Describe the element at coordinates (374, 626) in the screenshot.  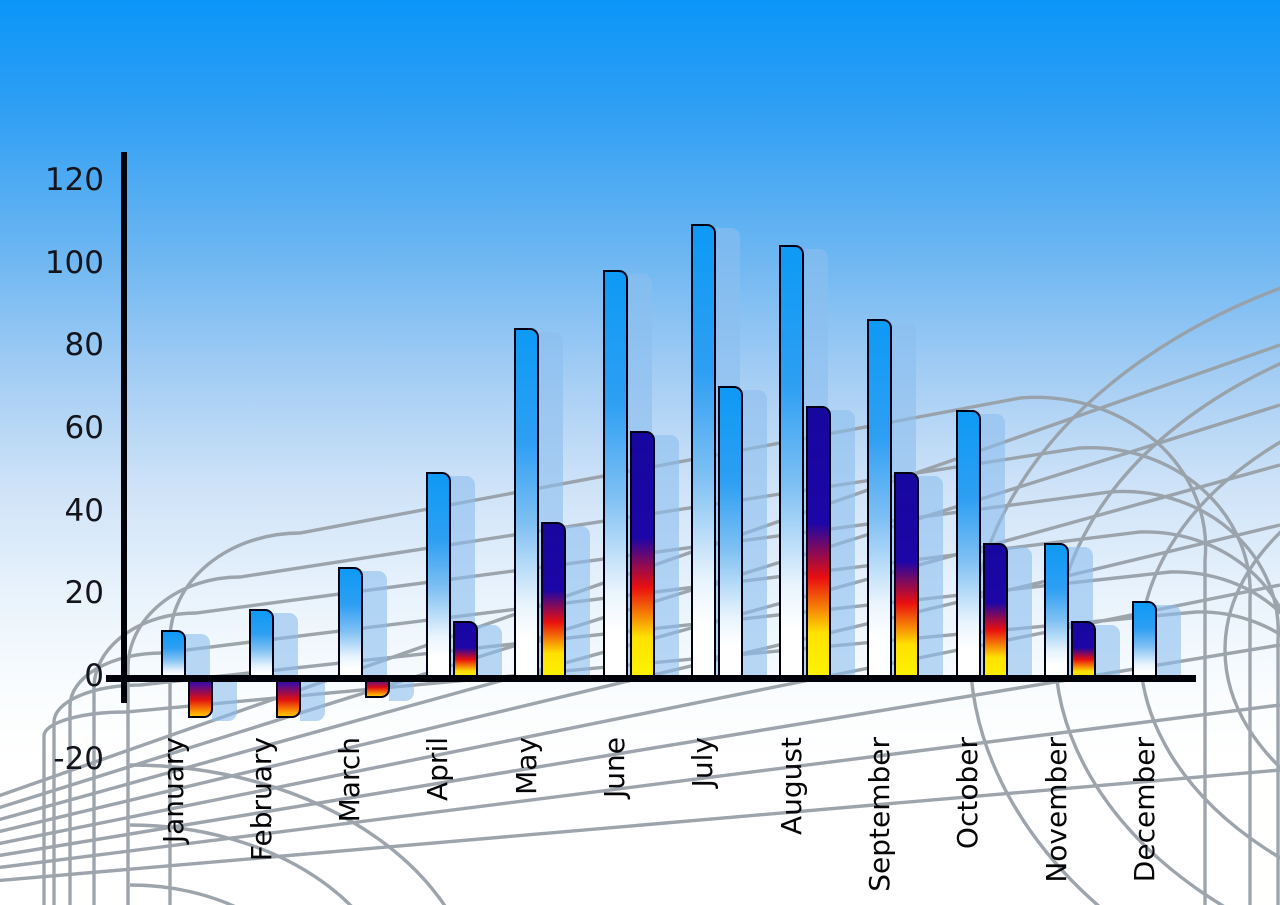
I see `bar-shadow-march-series1` at that location.